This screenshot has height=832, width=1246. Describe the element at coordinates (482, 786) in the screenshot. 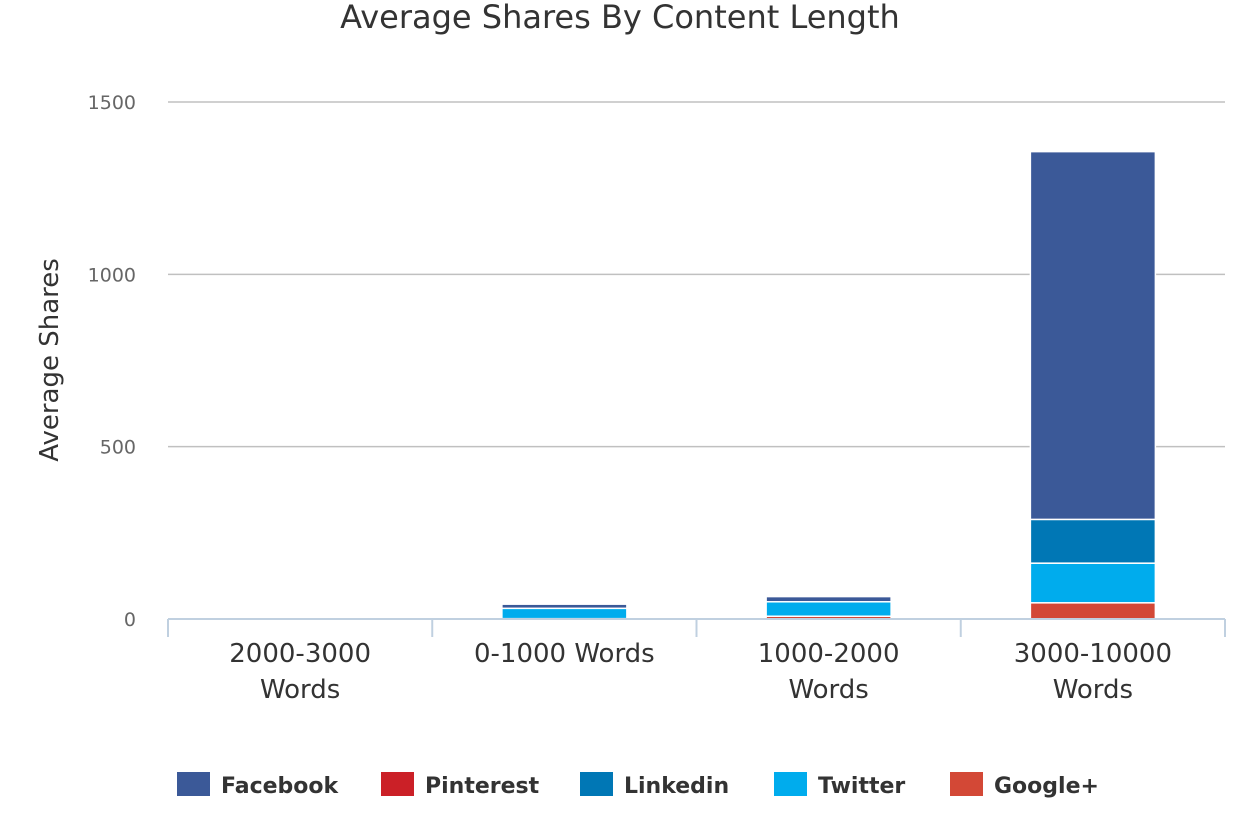

I see `legend-label: Pinterest` at that location.